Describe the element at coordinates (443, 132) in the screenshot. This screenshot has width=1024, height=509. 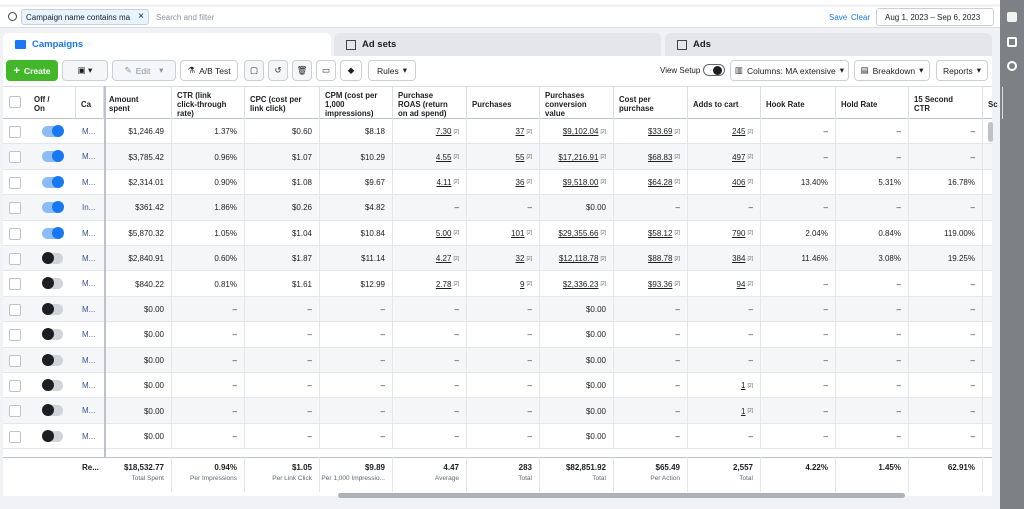
I see `cell-value: 7.30` at that location.